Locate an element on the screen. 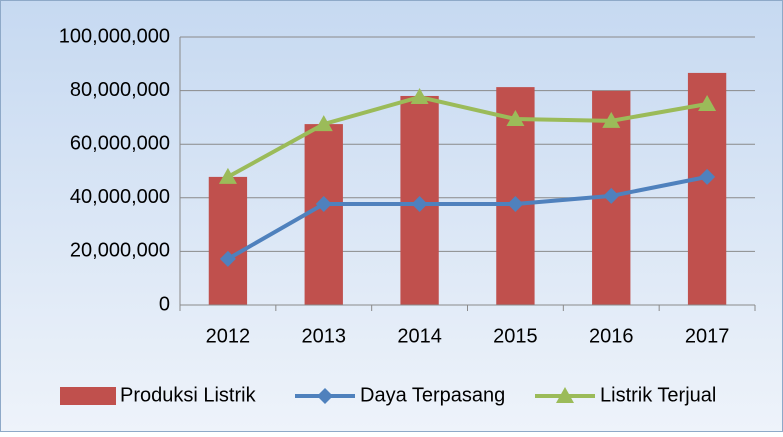 The height and width of the screenshot is (437, 783). y-tick-label: 60,000,000 is located at coordinates (120, 143).